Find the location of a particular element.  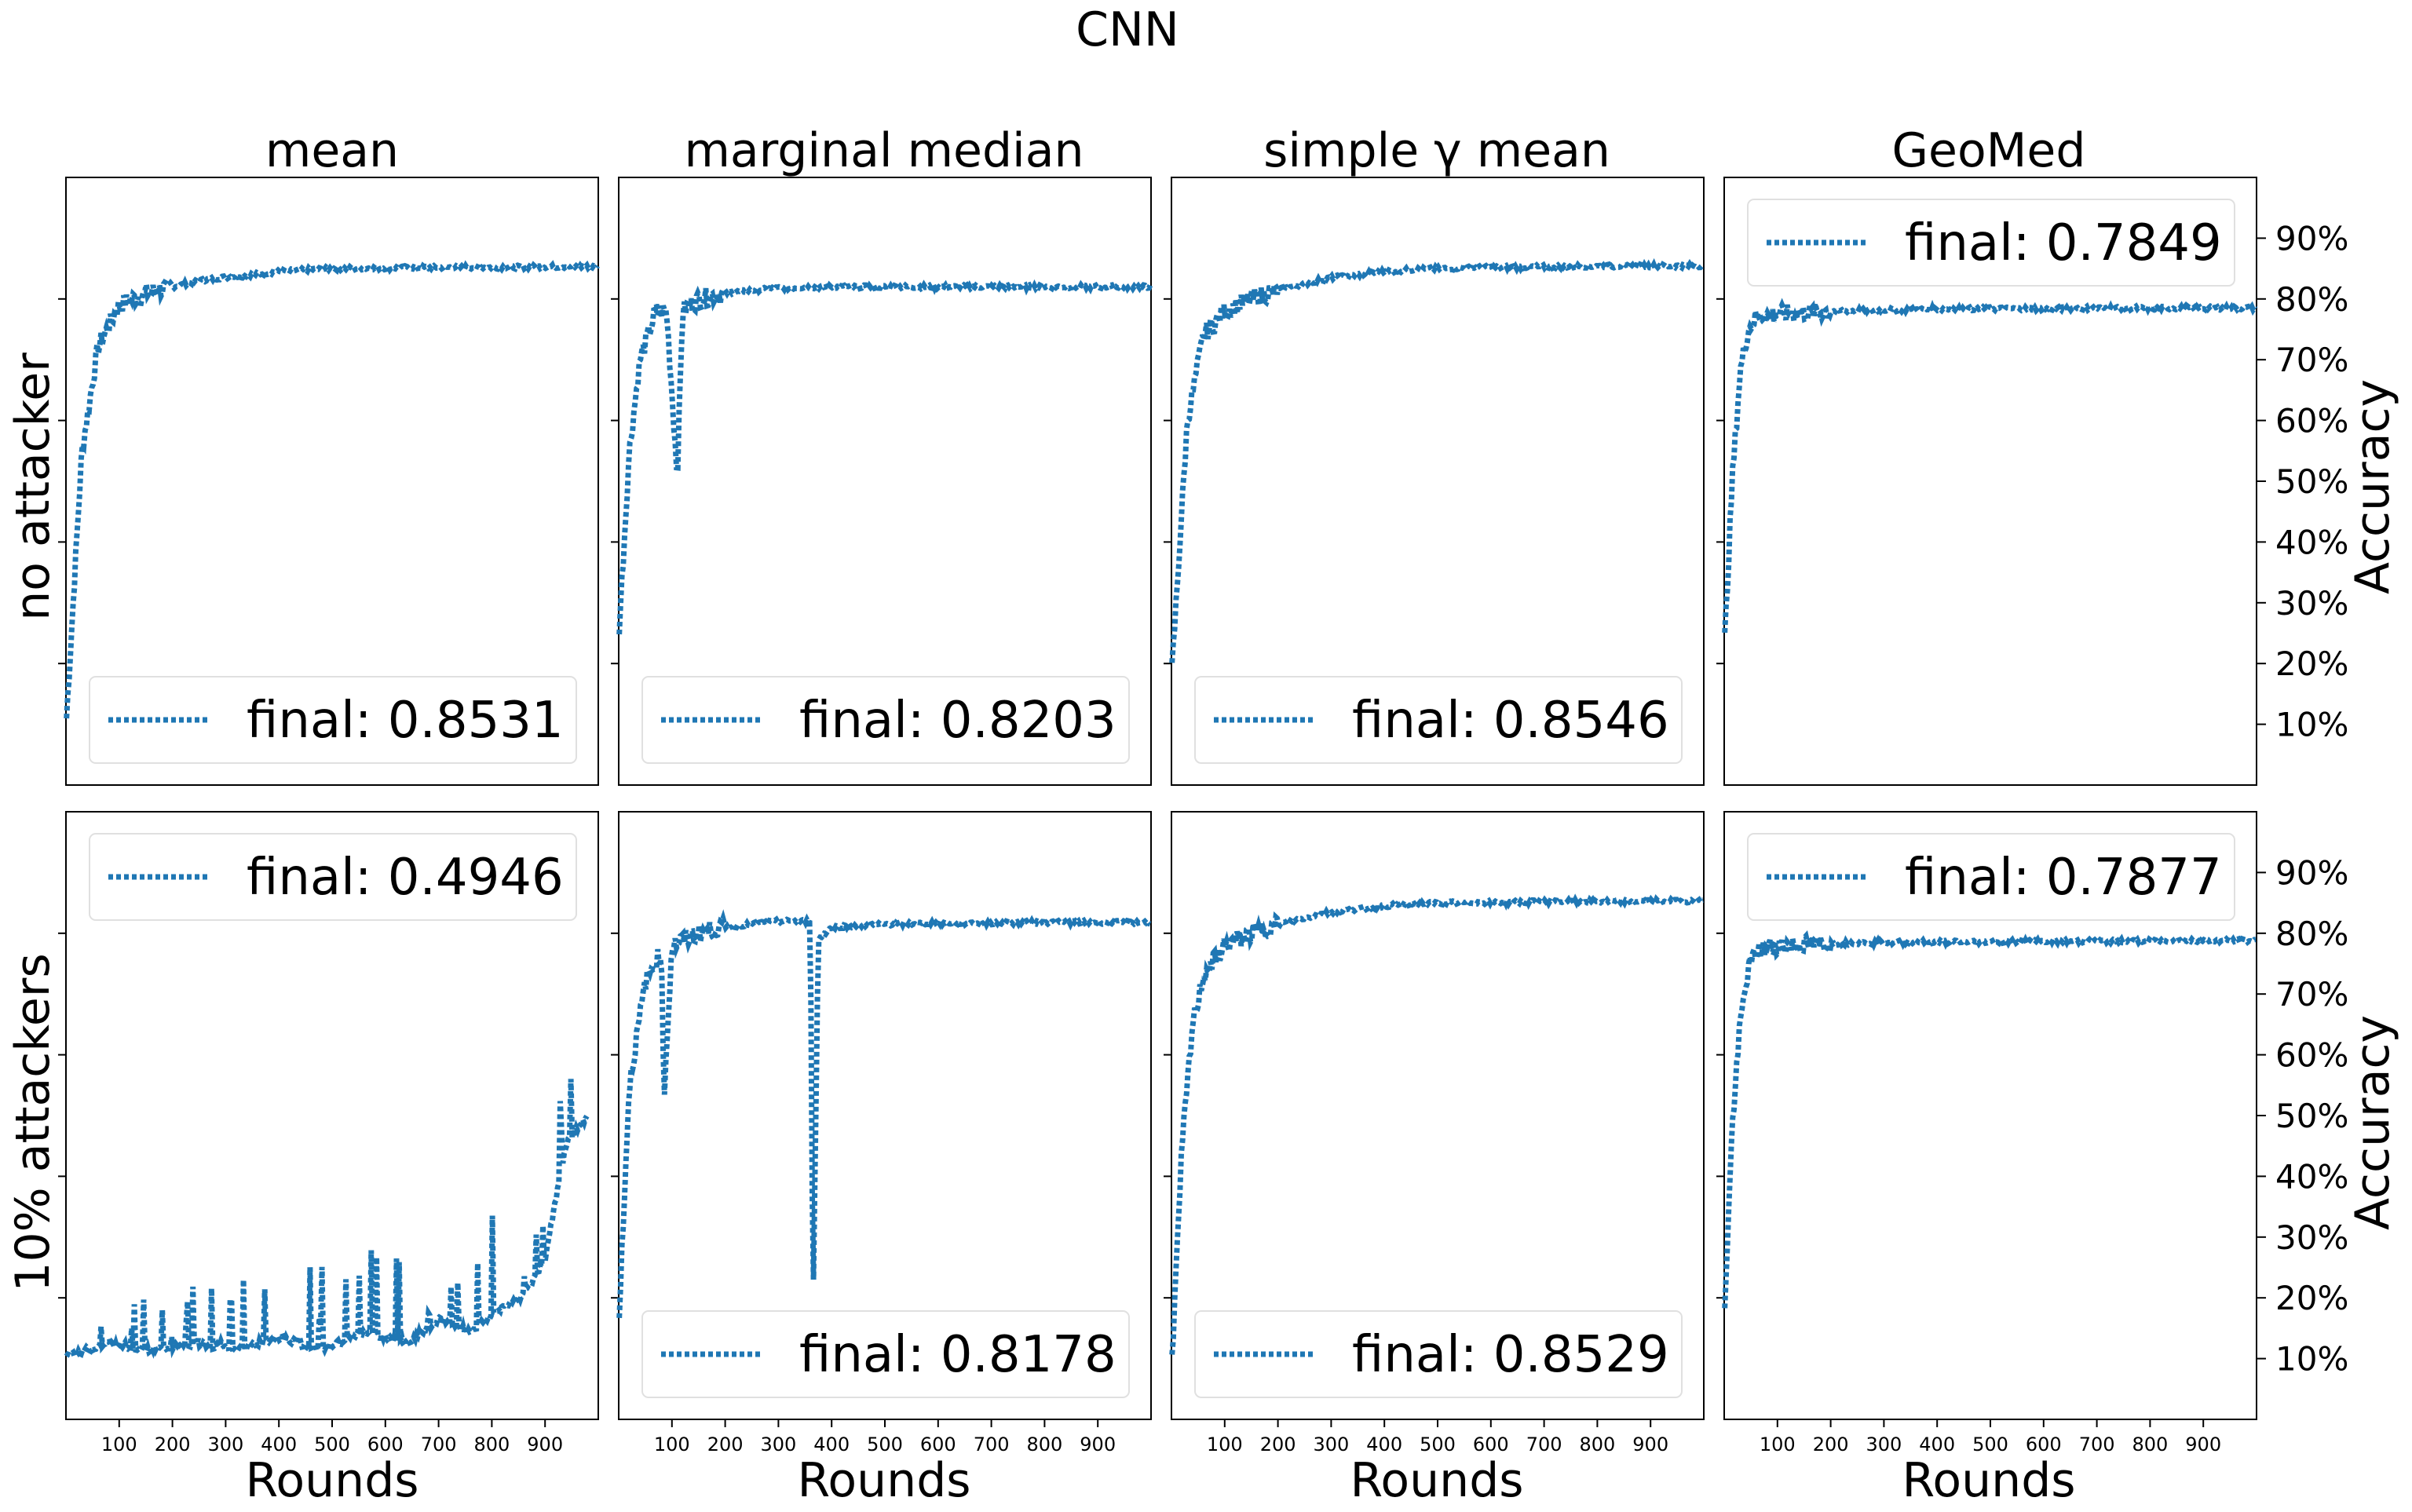

legend-label: final: 0.4946 is located at coordinates (405, 878).